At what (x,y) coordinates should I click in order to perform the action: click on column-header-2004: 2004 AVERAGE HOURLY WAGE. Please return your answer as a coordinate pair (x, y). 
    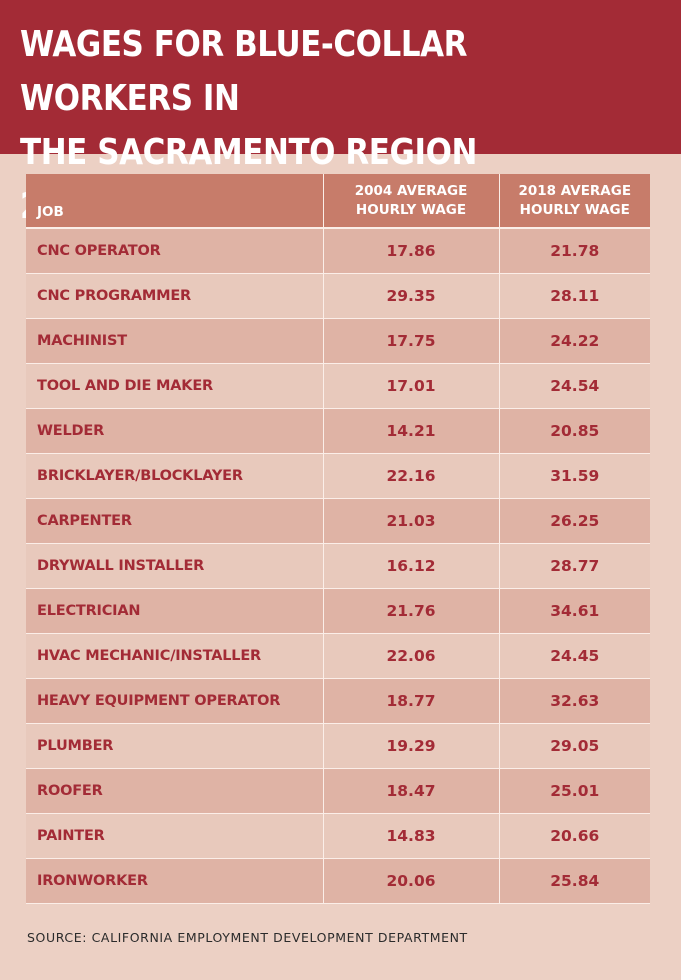
    Looking at the image, I should click on (411, 201).